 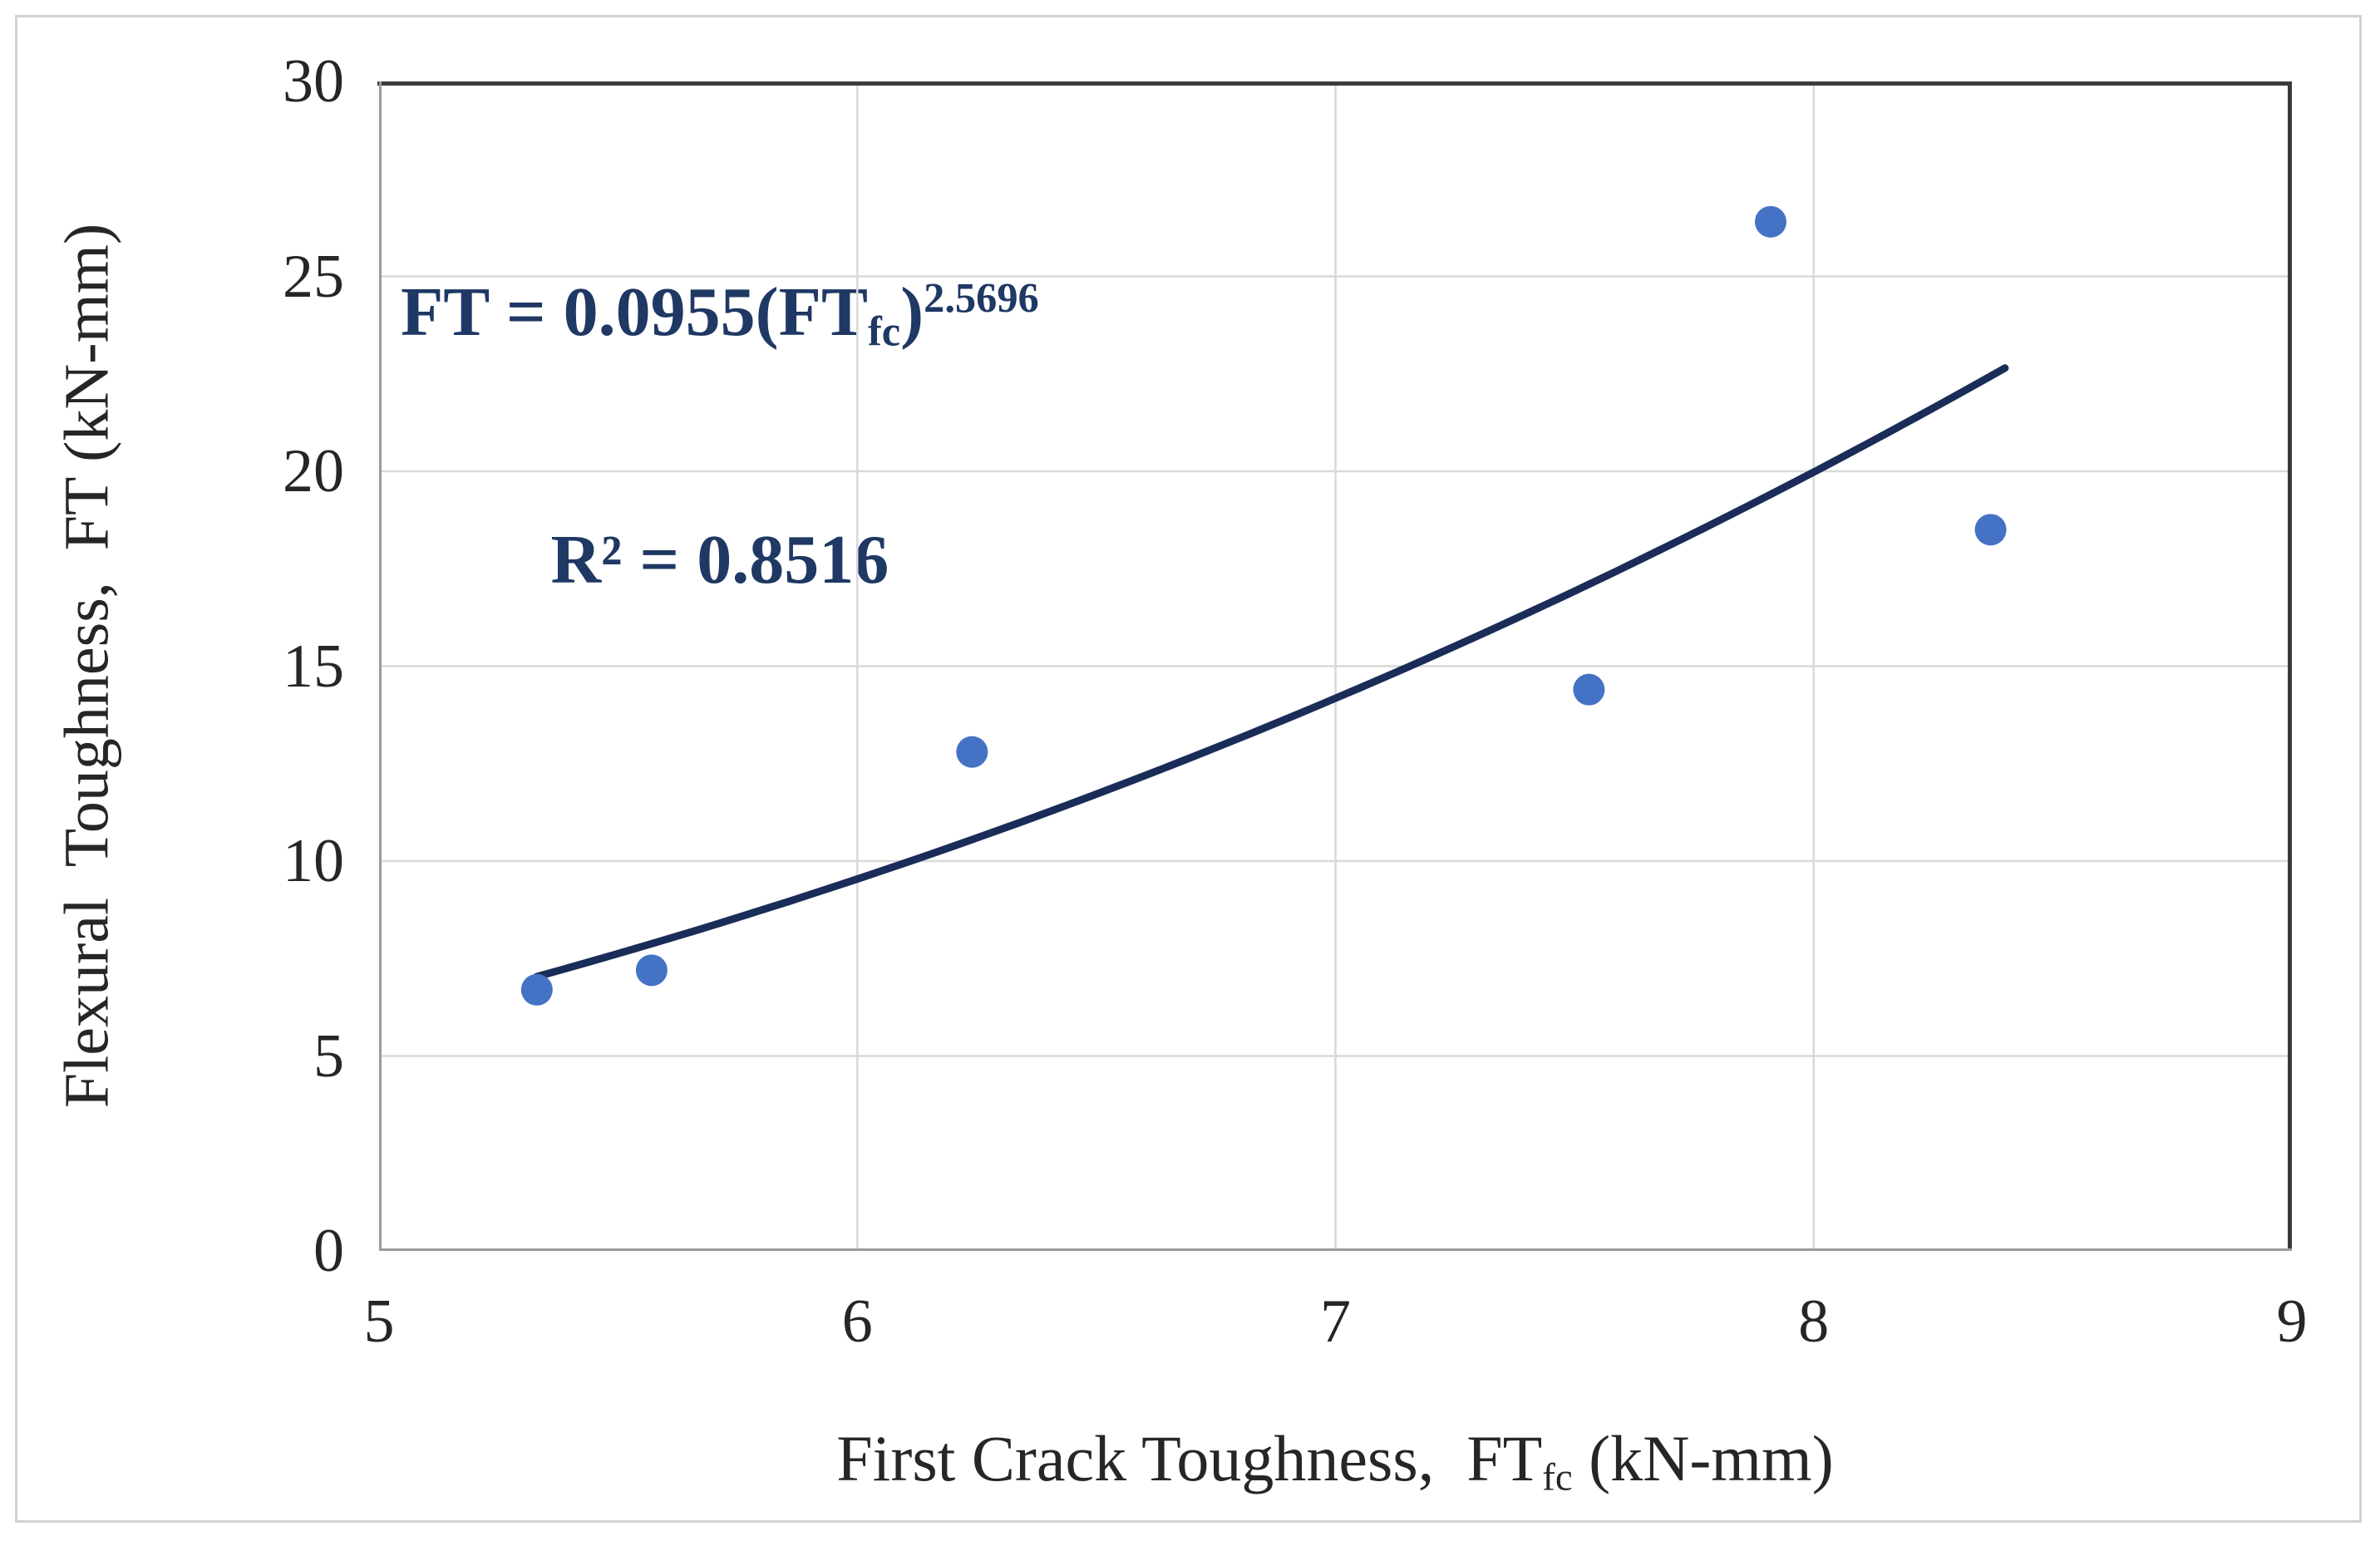 I want to click on y-tick-label: 20, so click(x=313, y=471).